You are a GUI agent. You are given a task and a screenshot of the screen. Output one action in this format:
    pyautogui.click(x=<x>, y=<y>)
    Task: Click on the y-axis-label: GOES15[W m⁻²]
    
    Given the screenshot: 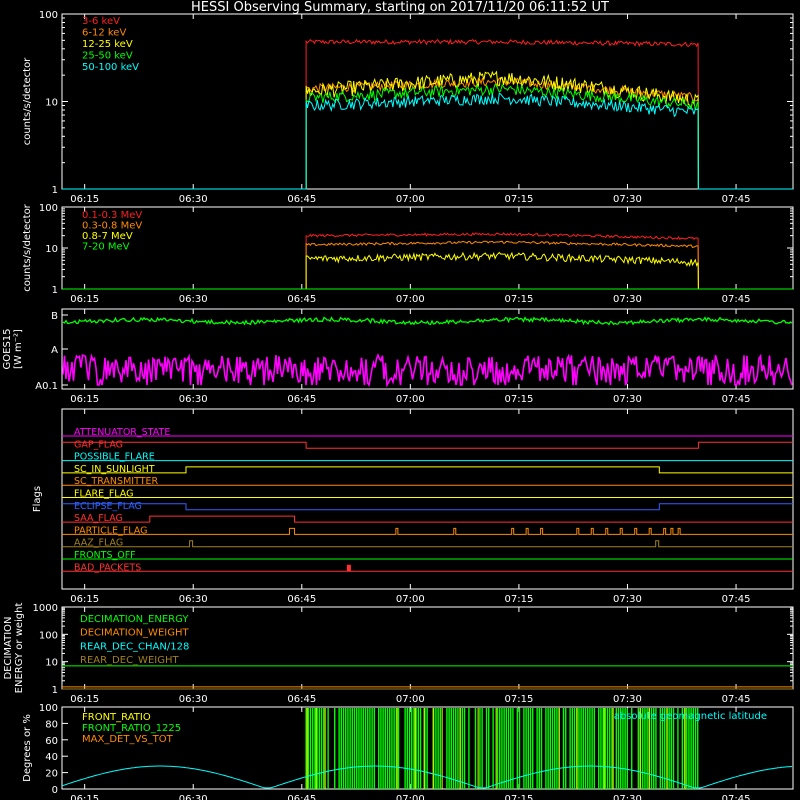 What is the action you would take?
    pyautogui.click(x=13, y=348)
    